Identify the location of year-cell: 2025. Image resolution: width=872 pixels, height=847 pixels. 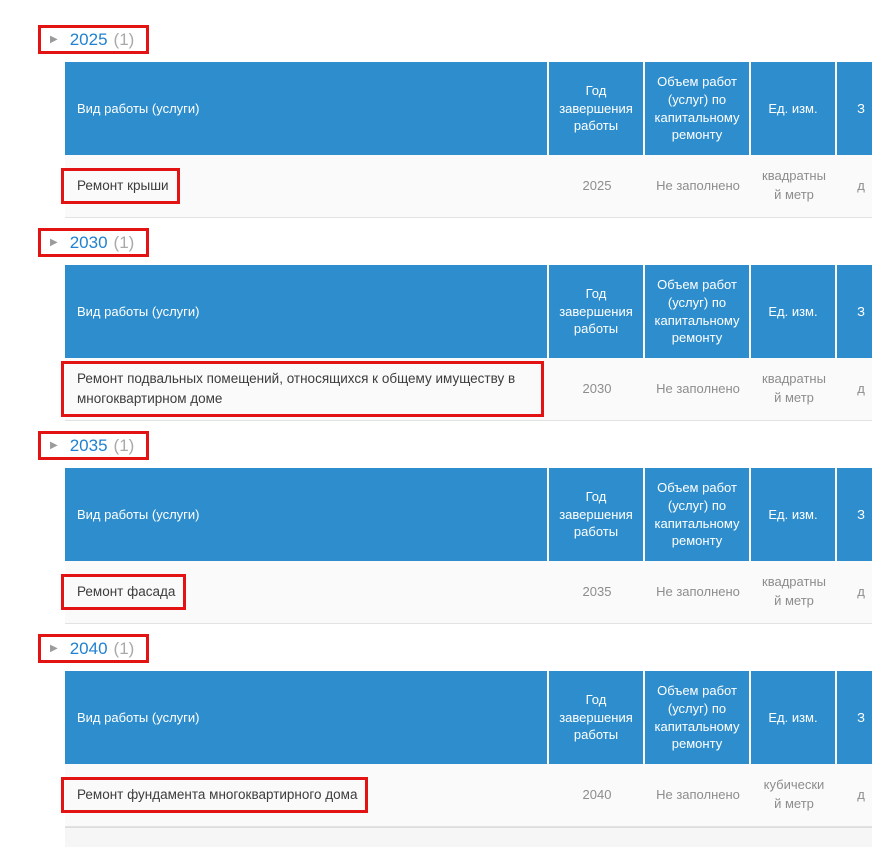
(597, 186).